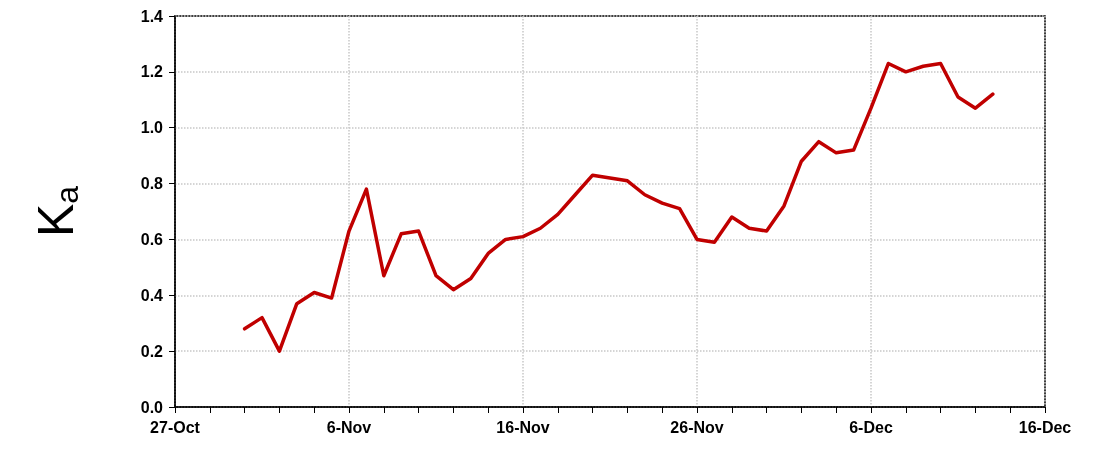  What do you see at coordinates (56, 211) in the screenshot?
I see `y-axis-title: Ka` at bounding box center [56, 211].